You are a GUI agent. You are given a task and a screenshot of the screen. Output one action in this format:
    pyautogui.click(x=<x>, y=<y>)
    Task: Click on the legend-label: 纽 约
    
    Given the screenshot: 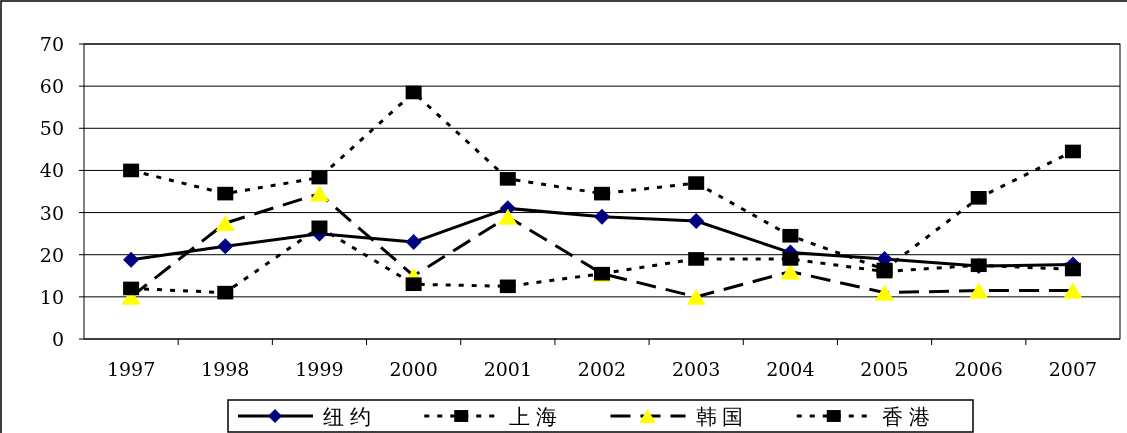 What is the action you would take?
    pyautogui.click(x=347, y=416)
    